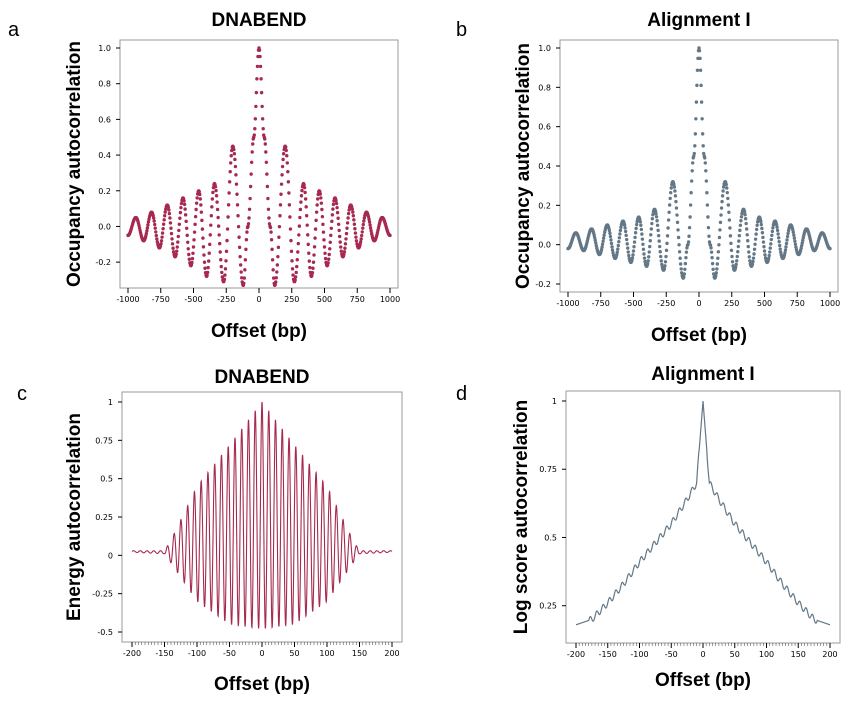 The width and height of the screenshot is (864, 706). I want to click on x-axis: -1000 -750 -500 -250 0 250 500 750 1000, so click(258, 296).